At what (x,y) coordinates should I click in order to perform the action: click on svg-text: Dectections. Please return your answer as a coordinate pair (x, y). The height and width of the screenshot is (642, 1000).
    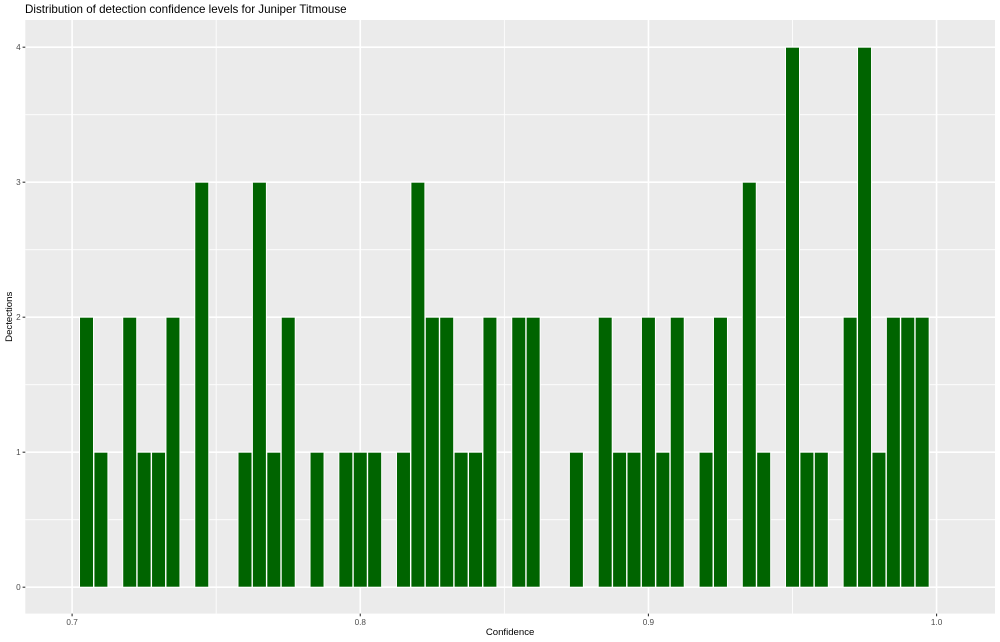
    Looking at the image, I should click on (9, 317).